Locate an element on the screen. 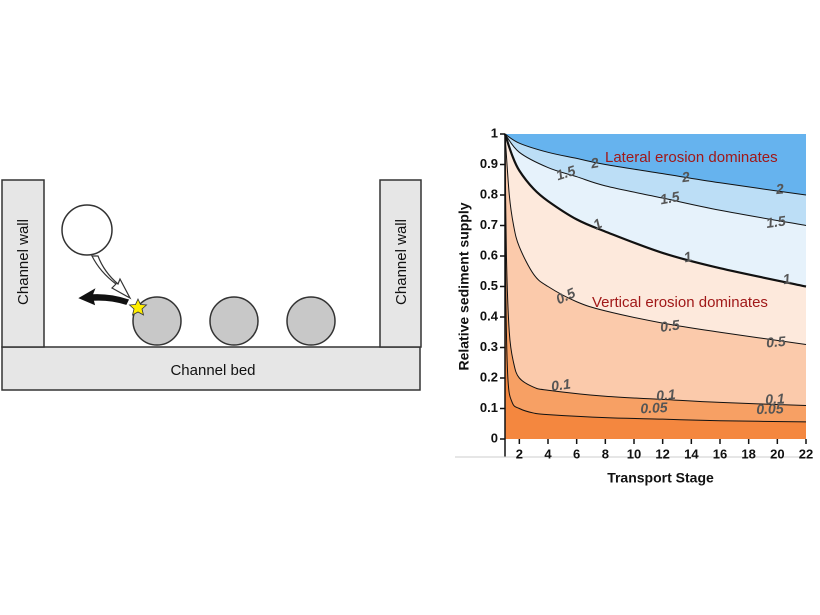 The height and width of the screenshot is (615, 820). left-wall-label: Channel wall is located at coordinates (23, 262).